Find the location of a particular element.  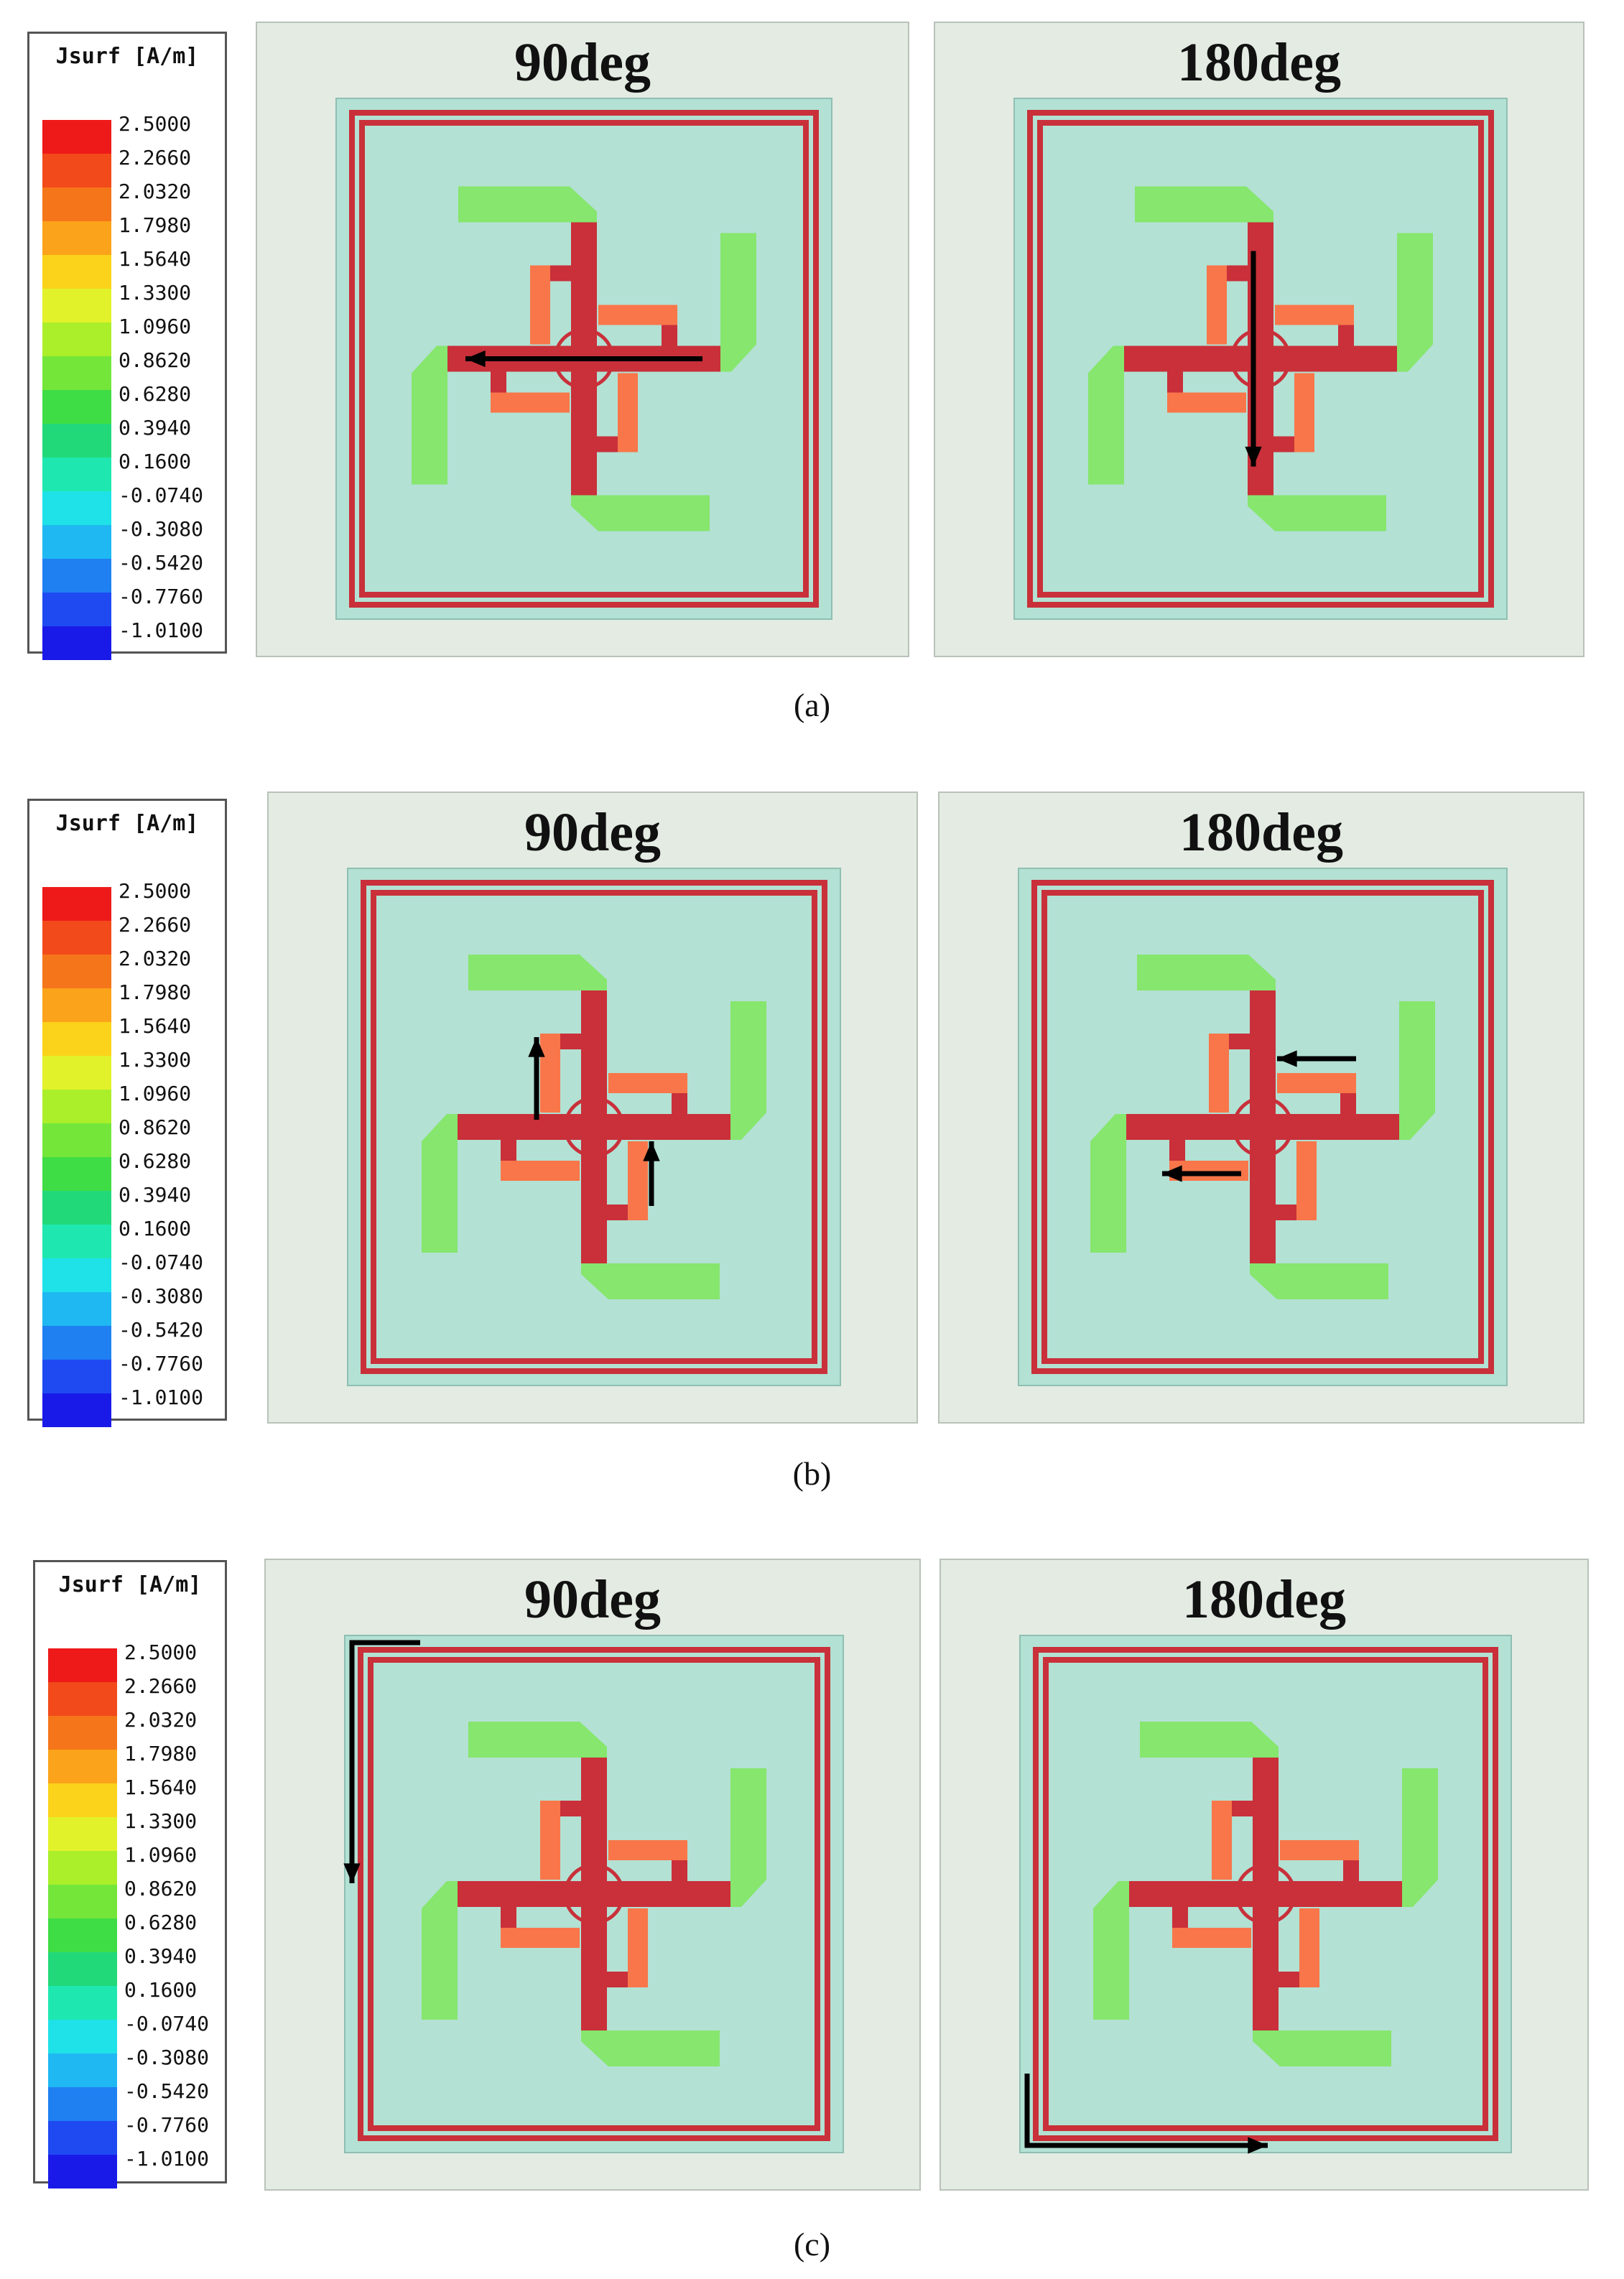

scale-label: 1.7980 is located at coordinates (161, 1753).